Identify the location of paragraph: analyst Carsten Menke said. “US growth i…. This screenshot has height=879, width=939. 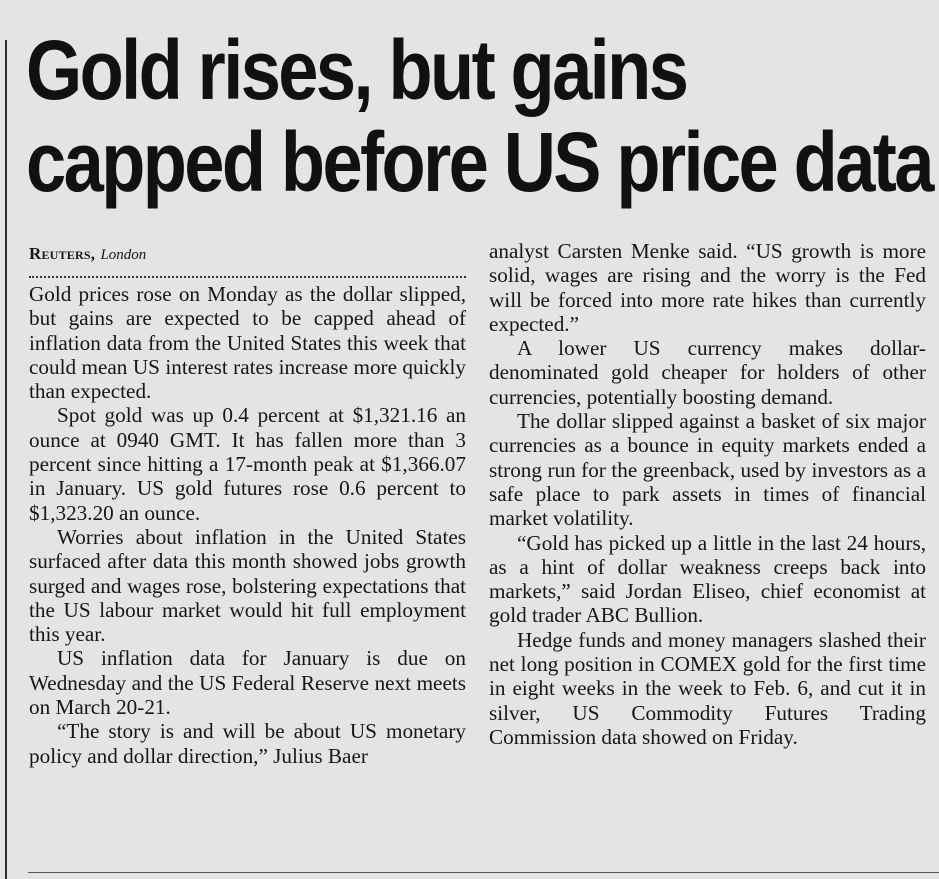
(707, 287).